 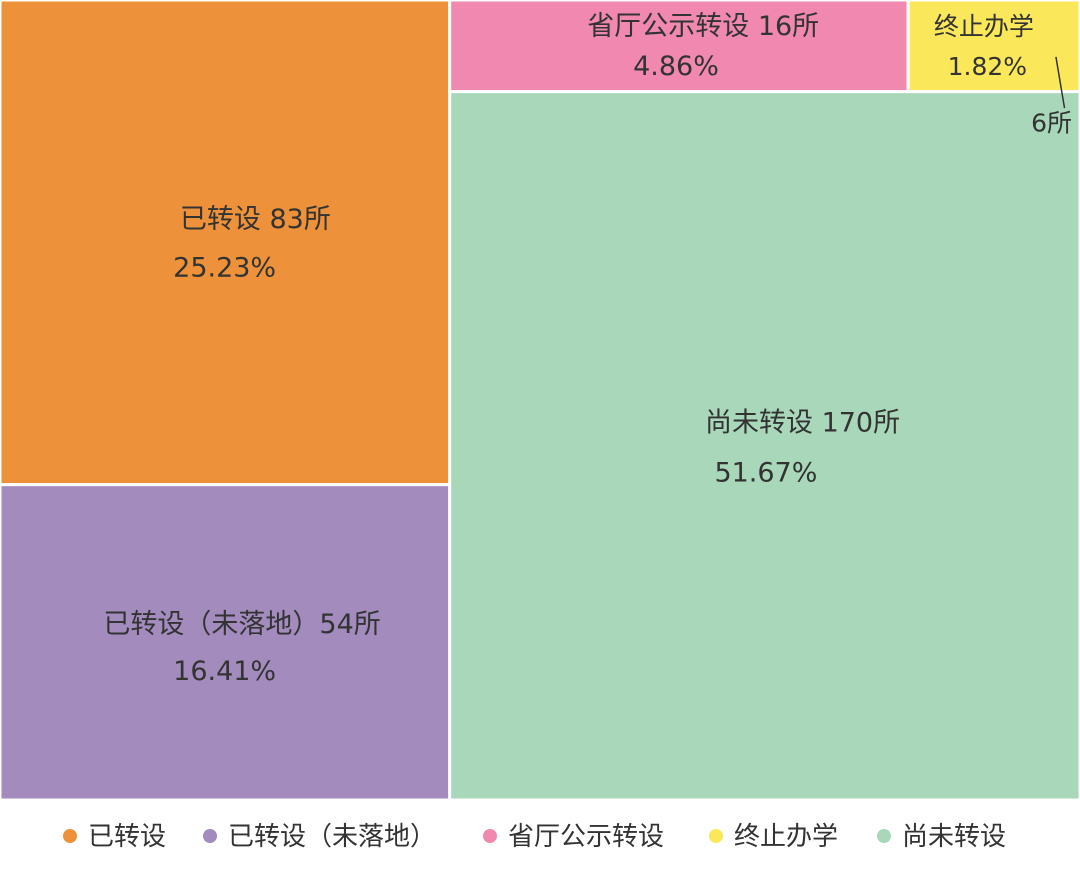 I want to click on legend-label-weiluodi: 已转设（未落地）, so click(x=332, y=837).